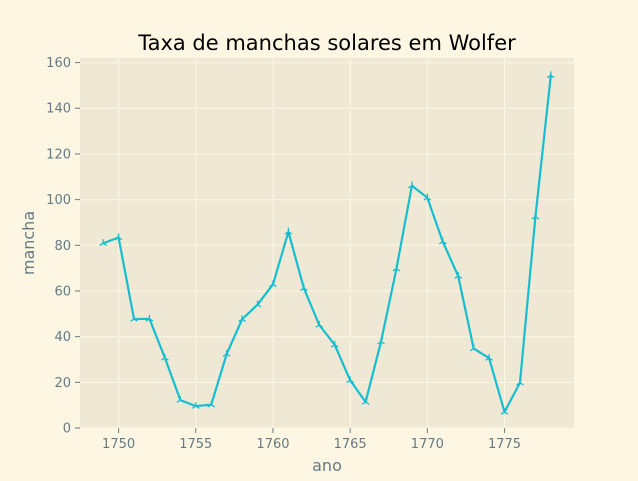  I want to click on chart-title: Taxa de manchas solares em Wolfer, so click(326, 43).